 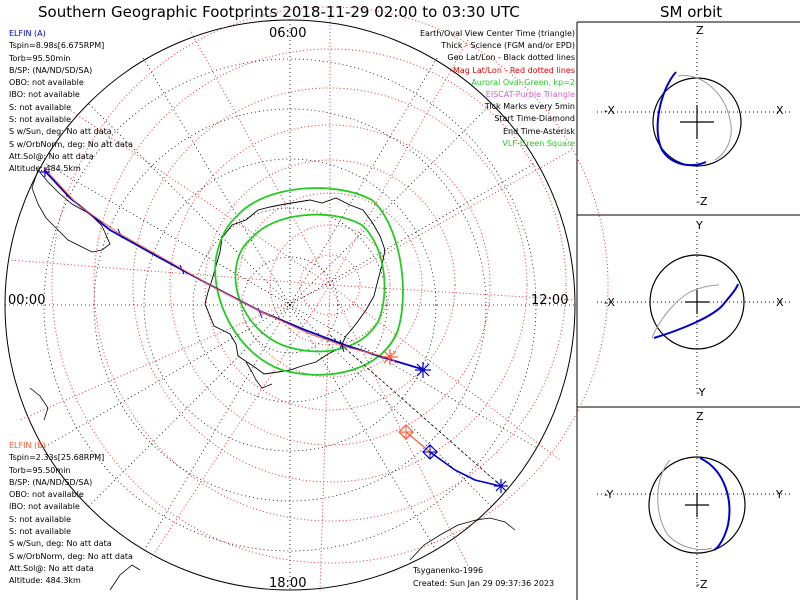 What do you see at coordinates (57, 46) in the screenshot?
I see `elfin-a-line: Tspin=8.98s[6.675RPM]` at bounding box center [57, 46].